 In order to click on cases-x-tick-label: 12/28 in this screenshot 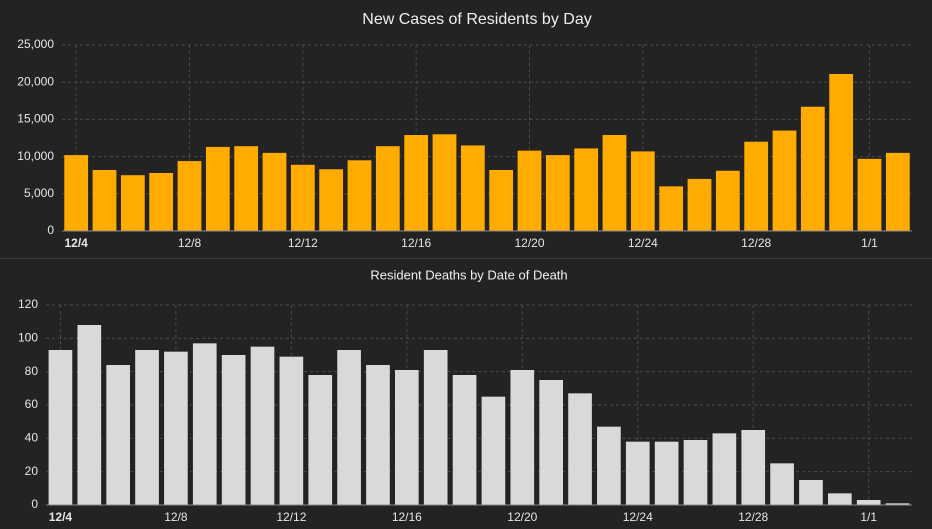, I will do `click(756, 243)`.